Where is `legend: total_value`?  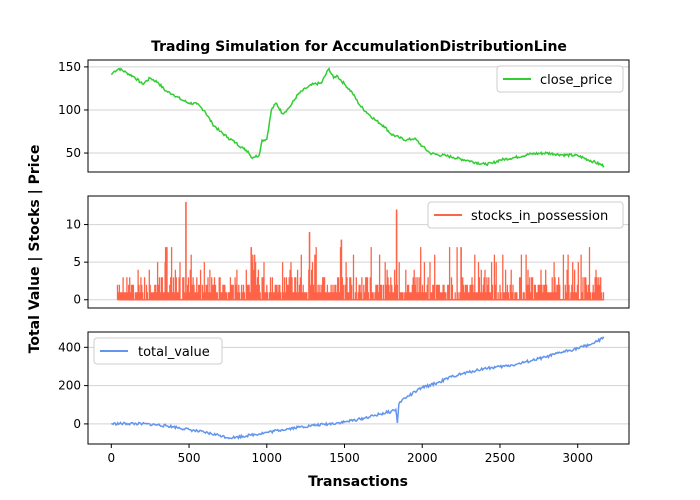 legend: total_value is located at coordinates (158, 351).